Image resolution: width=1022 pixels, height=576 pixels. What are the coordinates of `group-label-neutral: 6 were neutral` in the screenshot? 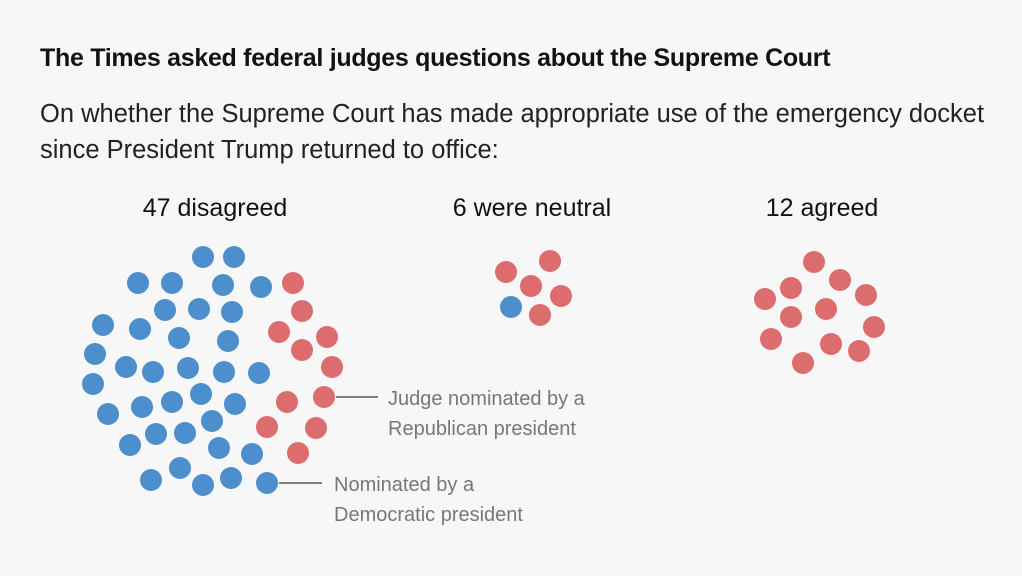 It's located at (532, 208).